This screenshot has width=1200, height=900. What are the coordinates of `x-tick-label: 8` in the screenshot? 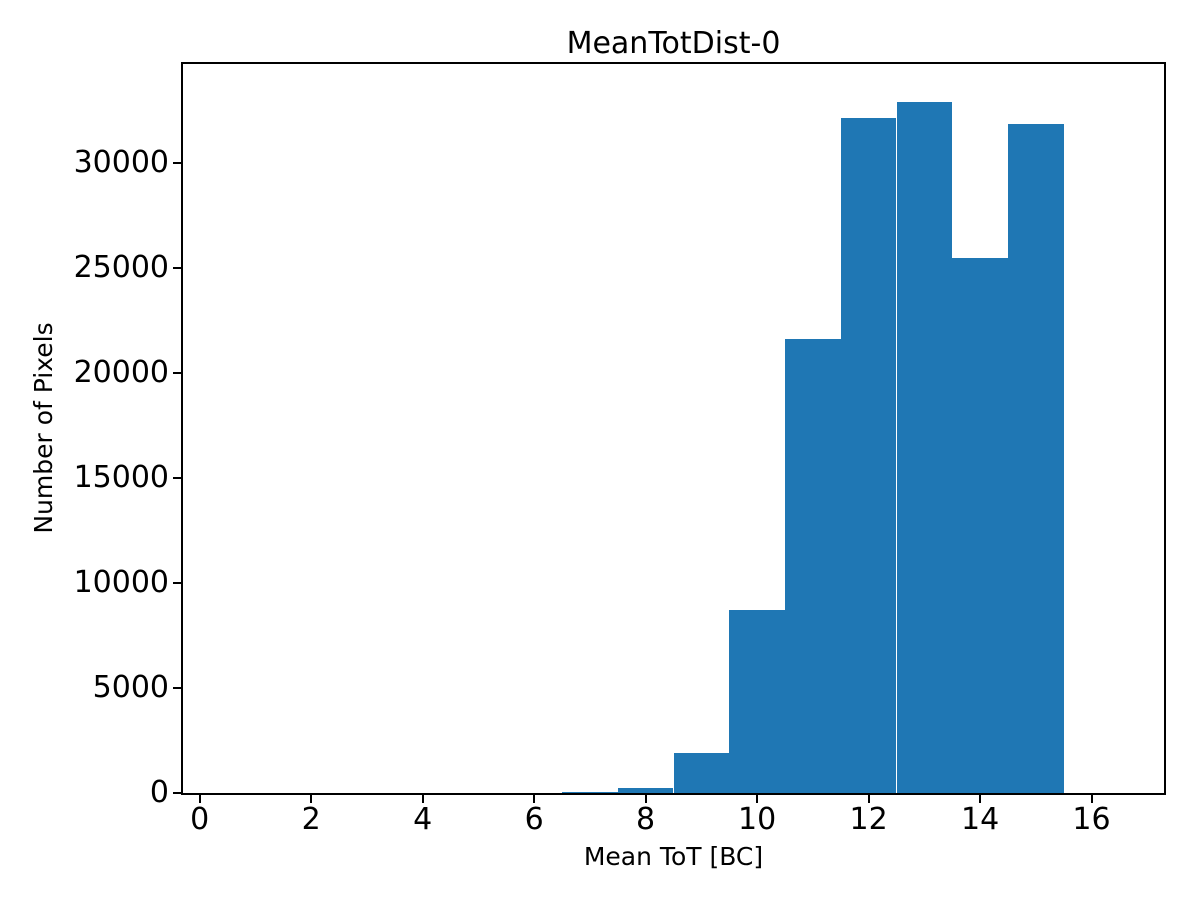 It's located at (646, 819).